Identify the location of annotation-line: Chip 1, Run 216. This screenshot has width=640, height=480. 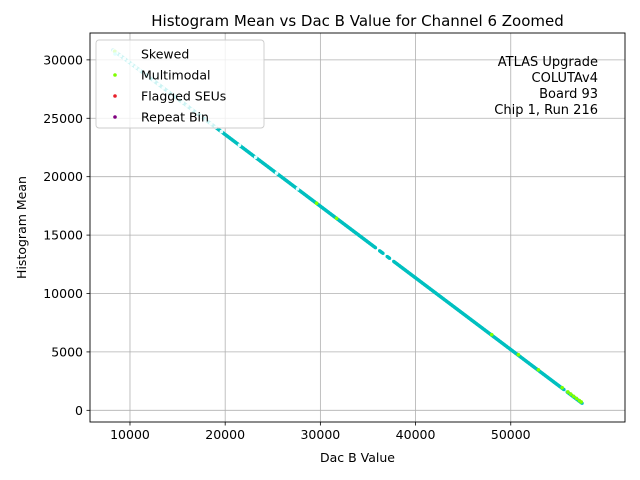
(546, 110).